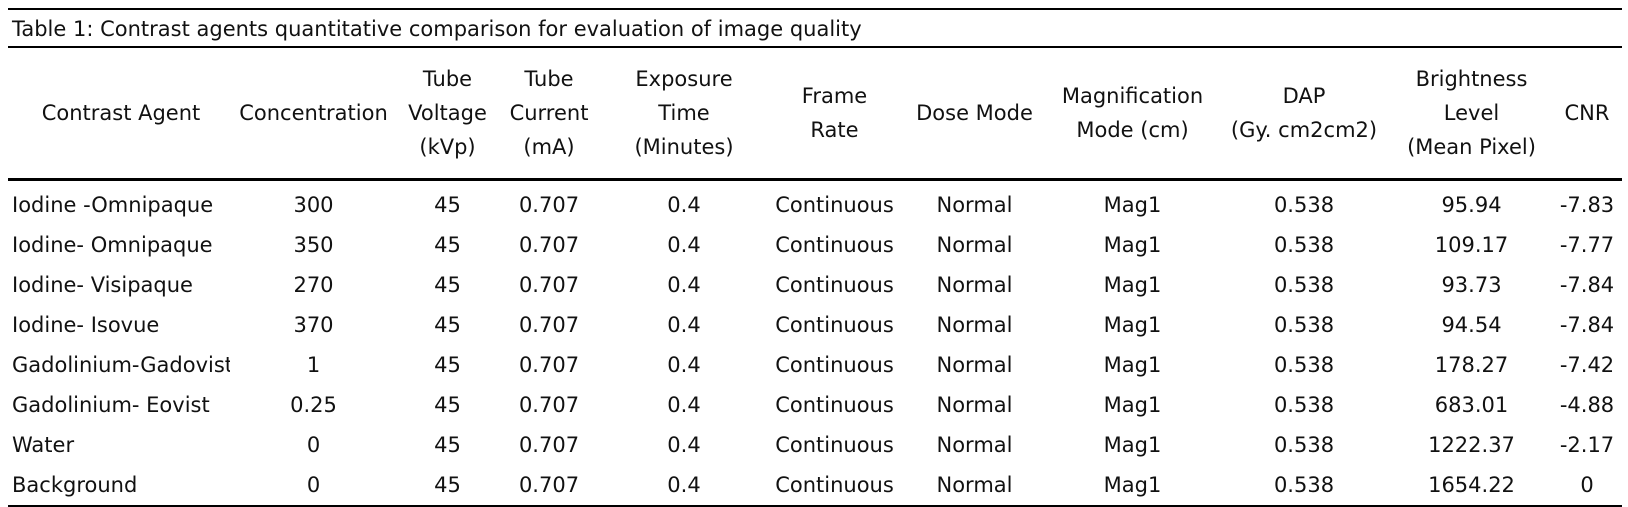 Image resolution: width=1628 pixels, height=507 pixels. What do you see at coordinates (1471, 365) in the screenshot?
I see `table-cell: 178.27` at bounding box center [1471, 365].